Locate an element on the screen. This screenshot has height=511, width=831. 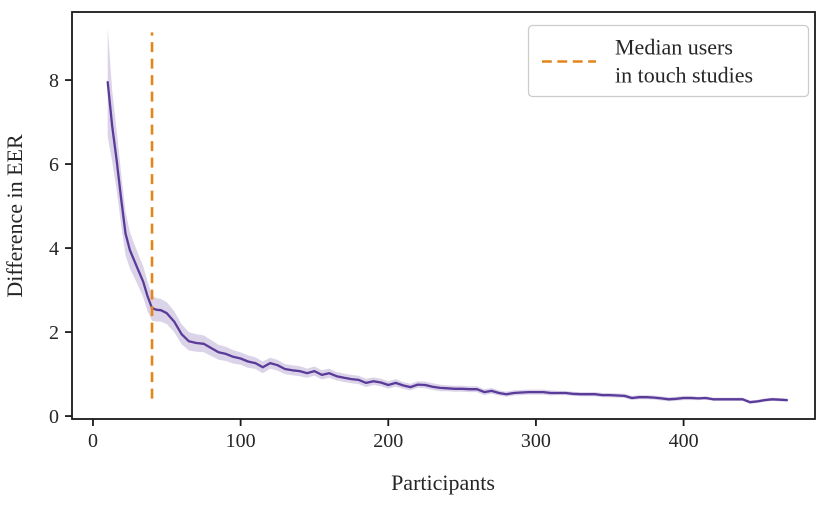
y-axis-tick-labels: 0 2 4 6 8 is located at coordinates (54, 249).